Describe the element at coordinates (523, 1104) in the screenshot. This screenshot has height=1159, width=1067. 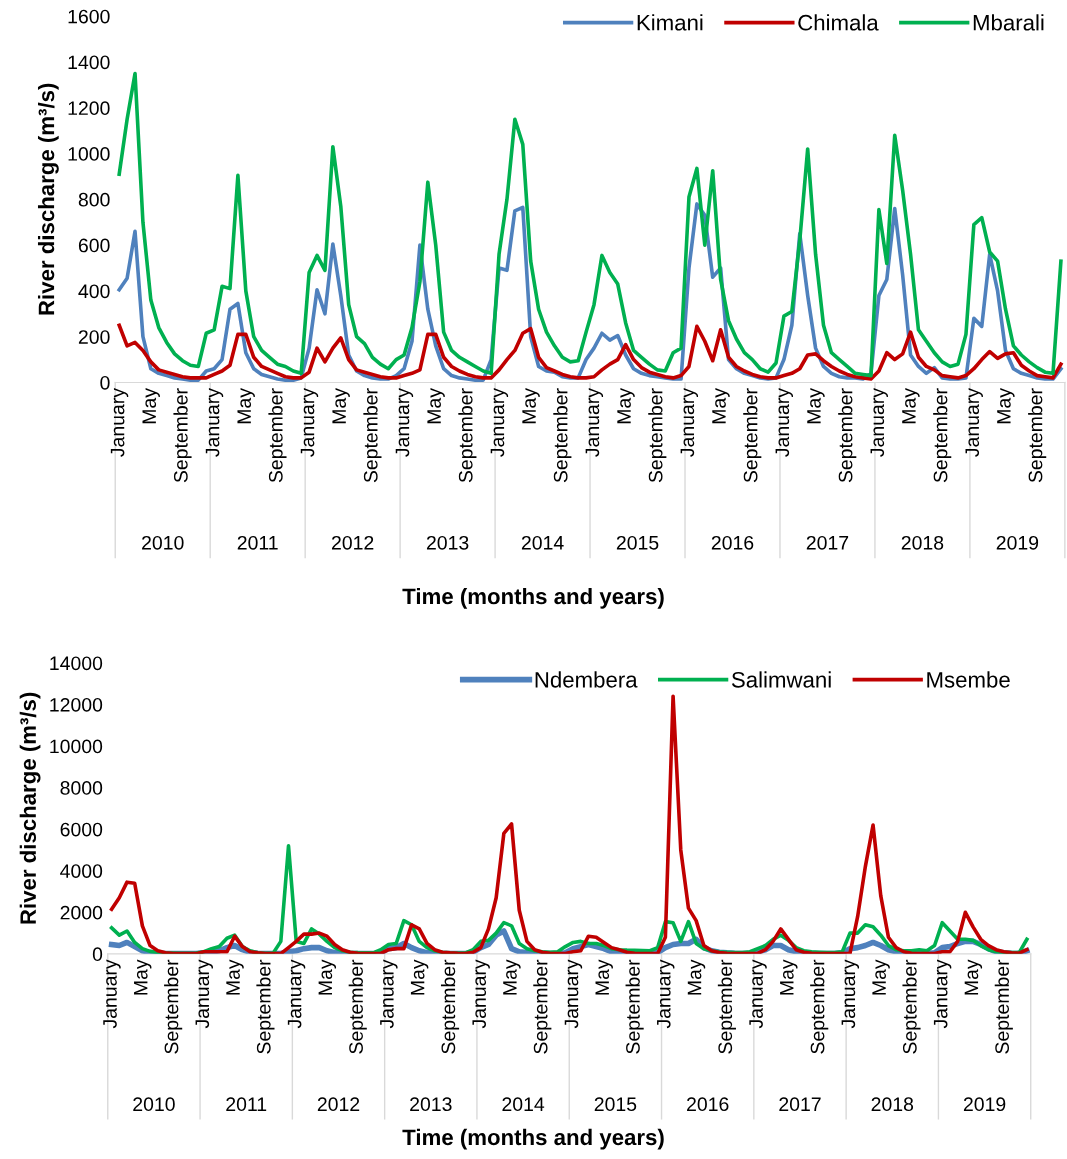
I see `text: 2014` at that location.